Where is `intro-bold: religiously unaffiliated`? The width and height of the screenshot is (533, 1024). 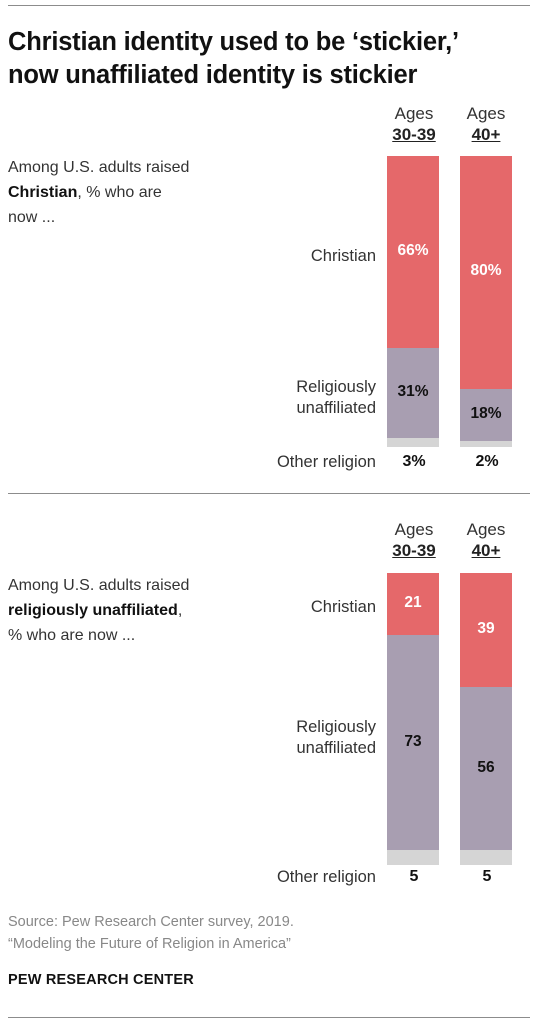
intro-bold: religiously unaffiliated is located at coordinates (93, 610).